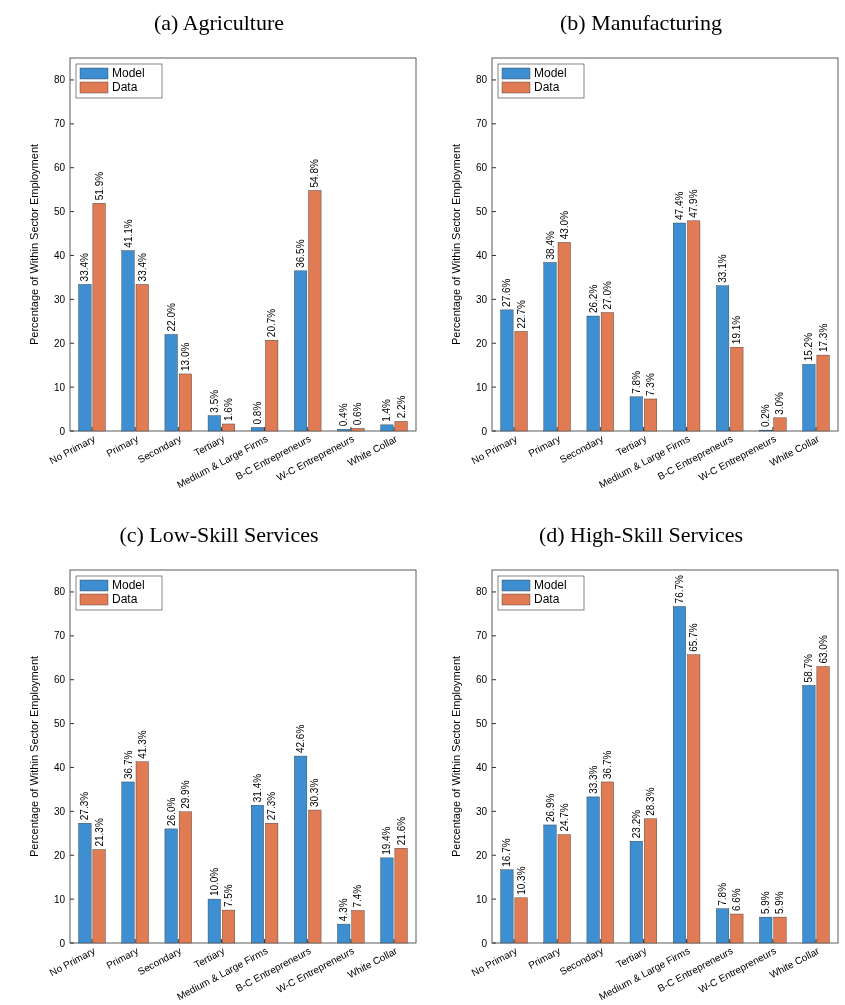 This screenshot has height=1005, width=845. Describe the element at coordinates (521, 880) in the screenshot. I see `data-label: 10.3%` at that location.